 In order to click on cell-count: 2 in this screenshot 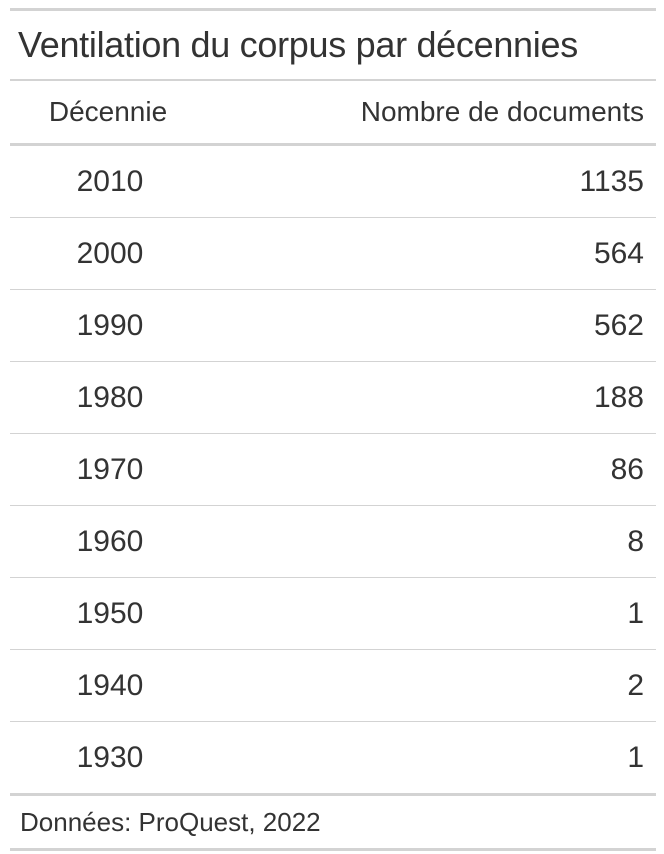, I will do `click(635, 685)`.